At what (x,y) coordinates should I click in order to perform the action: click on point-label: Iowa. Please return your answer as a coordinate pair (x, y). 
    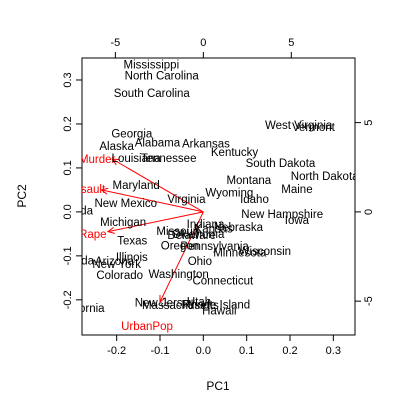
    Looking at the image, I should click on (297, 221).